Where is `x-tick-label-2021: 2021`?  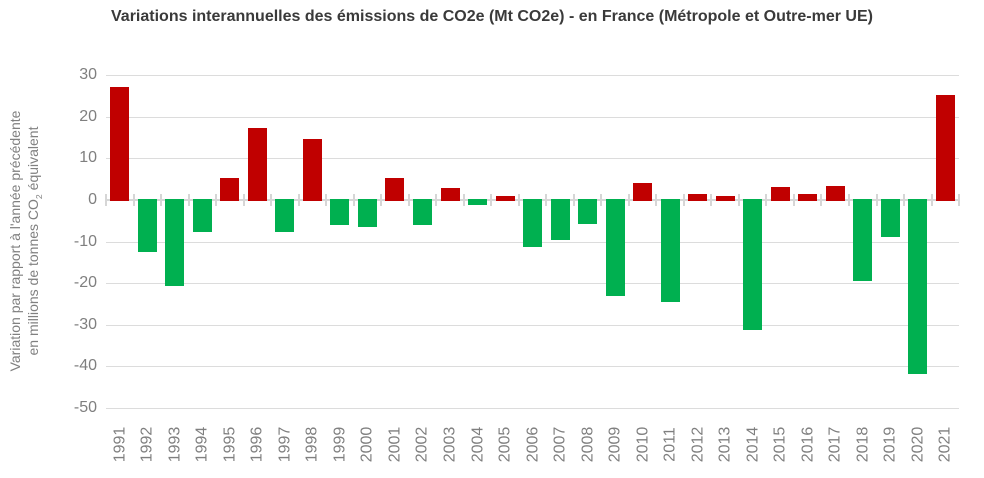 x-tick-label-2021: 2021 is located at coordinates (945, 444).